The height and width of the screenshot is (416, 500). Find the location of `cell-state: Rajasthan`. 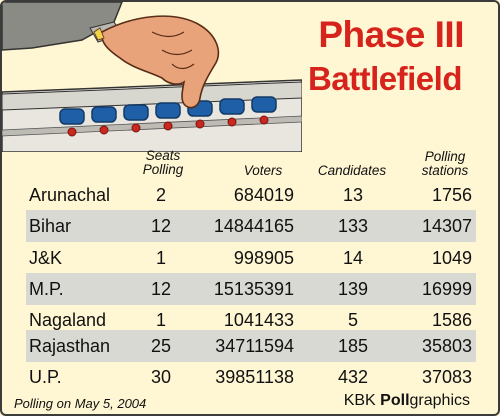

cell-state: Rajasthan is located at coordinates (70, 346).